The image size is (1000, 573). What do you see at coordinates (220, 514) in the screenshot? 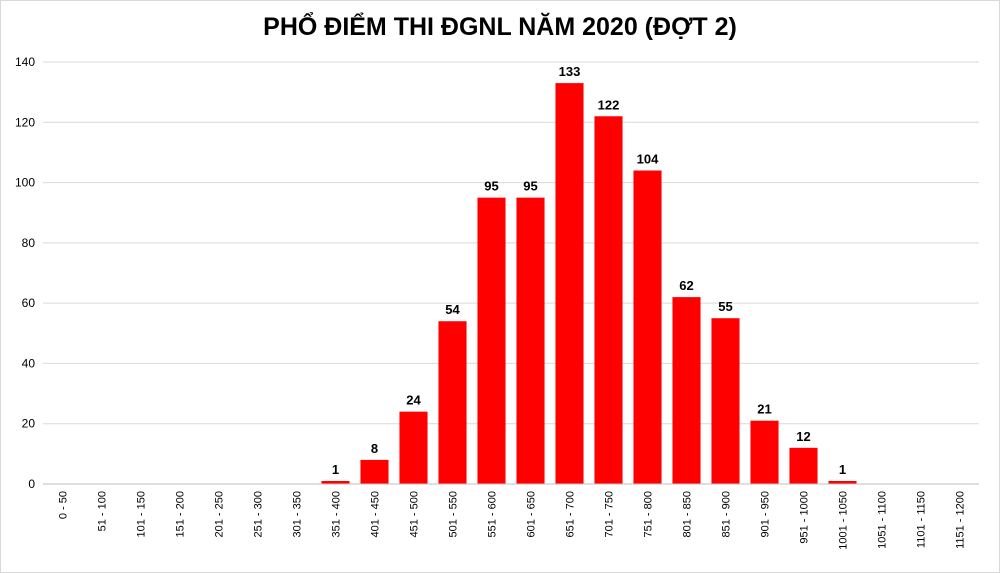
I see `x-tick-label: 201 - 250` at bounding box center [220, 514].